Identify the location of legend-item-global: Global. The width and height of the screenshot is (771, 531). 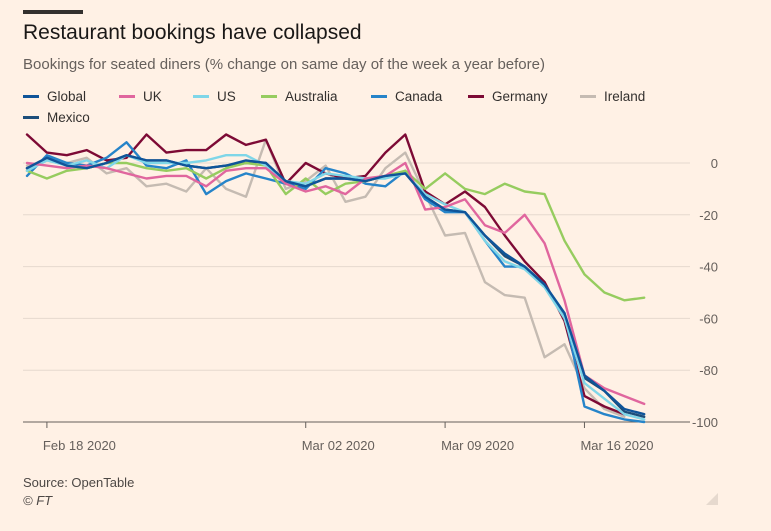
(54, 96).